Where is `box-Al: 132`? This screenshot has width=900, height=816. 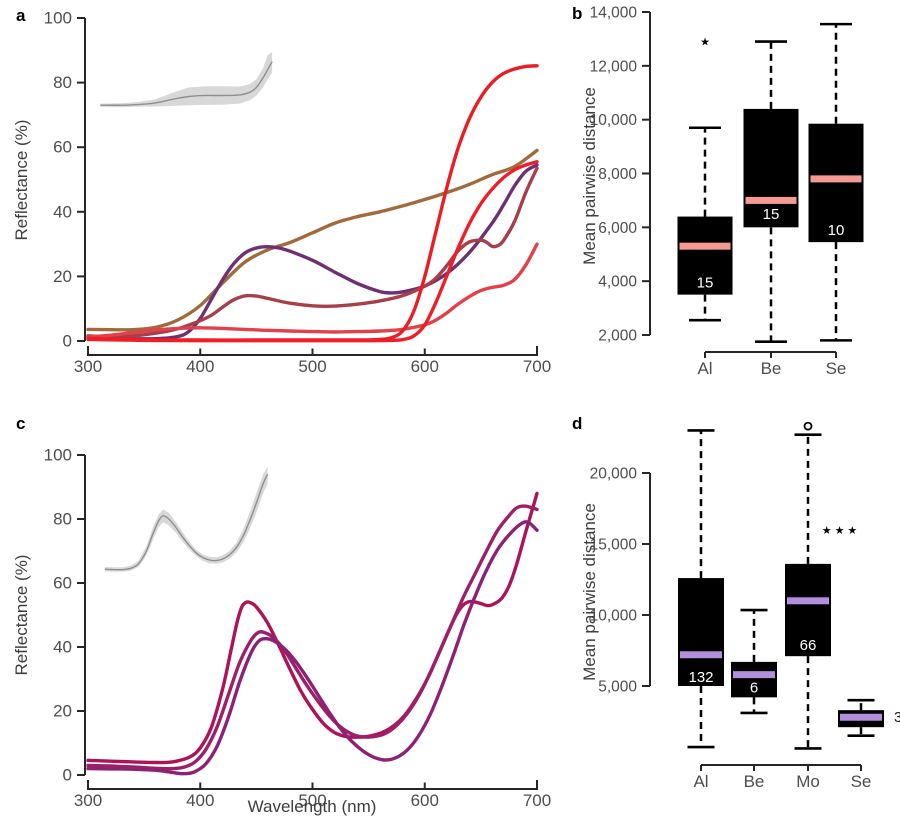
box-Al: 132 is located at coordinates (701, 589).